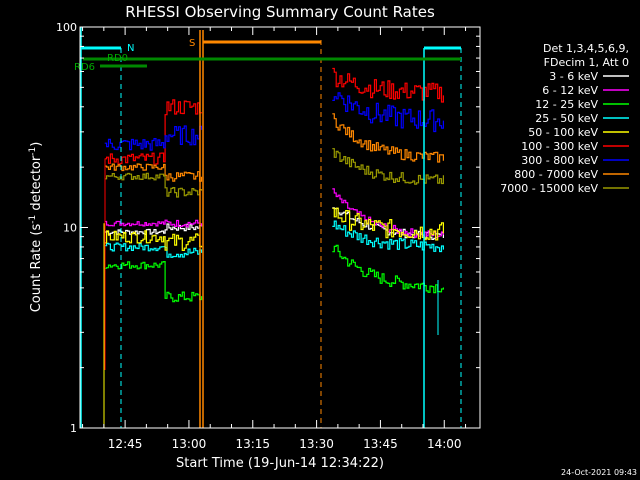 The width and height of the screenshot is (640, 480). What do you see at coordinates (189, 444) in the screenshot?
I see `x-tick-label: 13:00` at bounding box center [189, 444].